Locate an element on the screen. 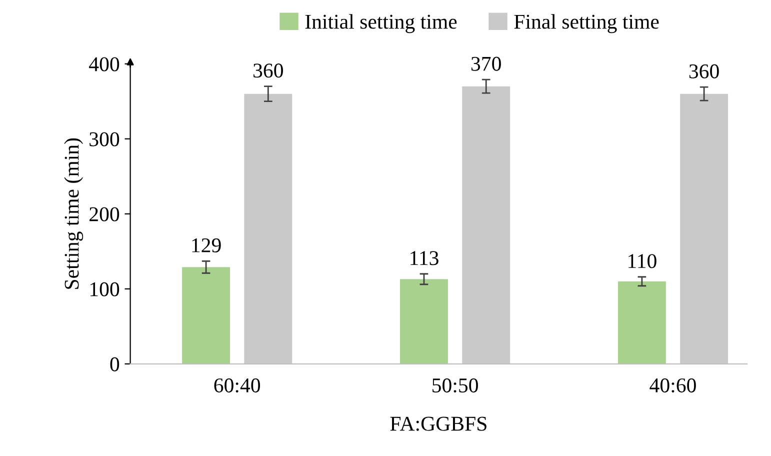 This screenshot has width=771, height=456. y-tick-label: 300 is located at coordinates (105, 139).